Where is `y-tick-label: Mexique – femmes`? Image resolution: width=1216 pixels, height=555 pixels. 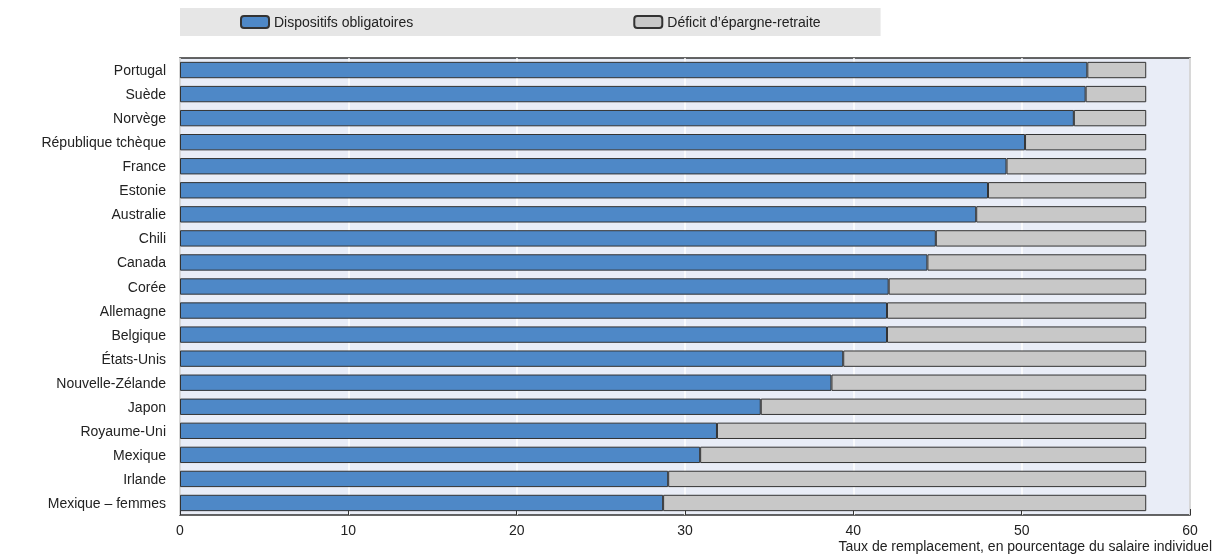
y-tick-label: Mexique – femmes is located at coordinates (106, 502).